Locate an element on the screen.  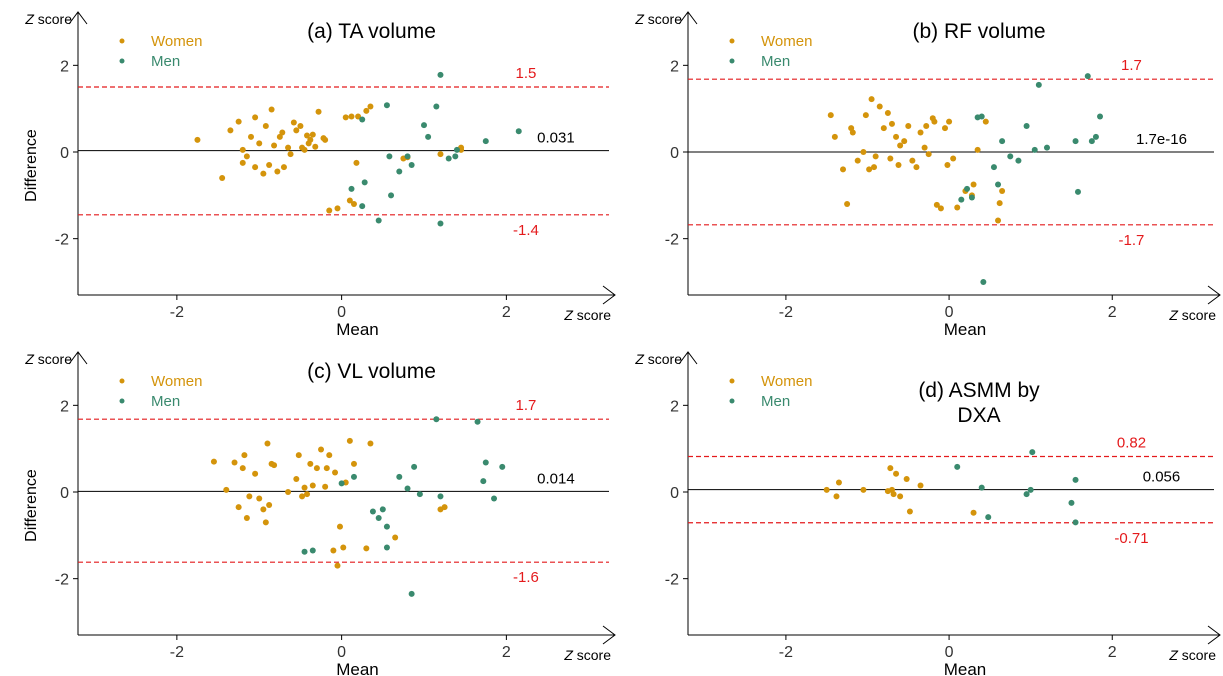
x-tick-label: 0 is located at coordinates (341, 312).